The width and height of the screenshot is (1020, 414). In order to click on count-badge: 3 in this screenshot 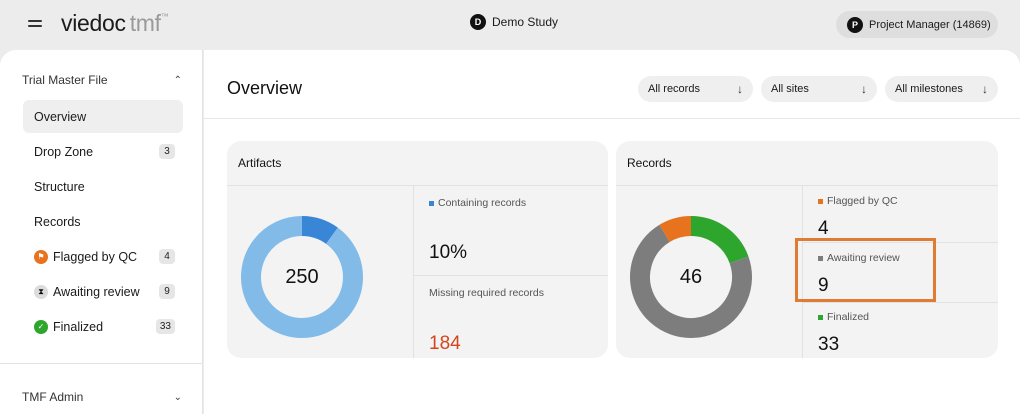, I will do `click(167, 151)`.